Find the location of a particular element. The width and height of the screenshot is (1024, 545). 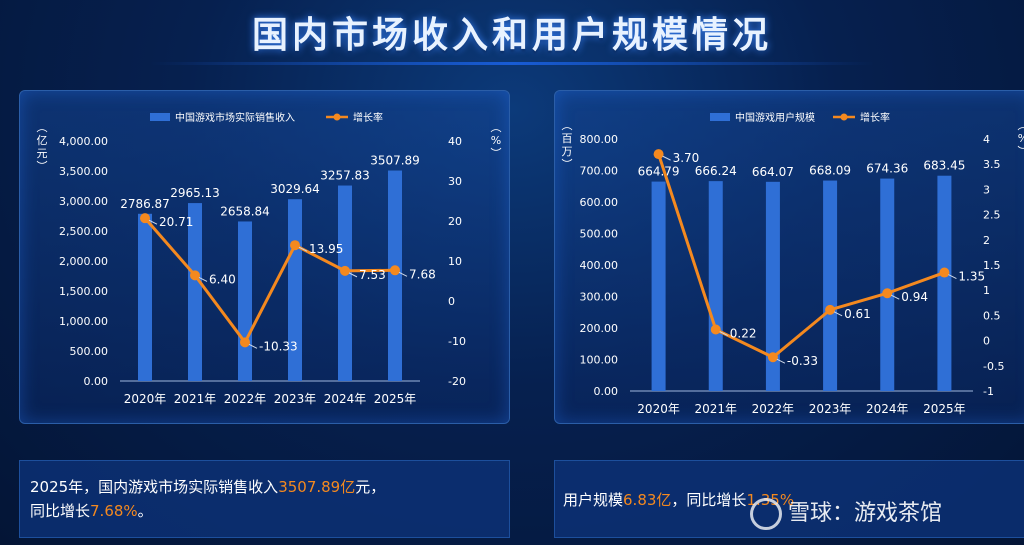

x-tick-label: 2025年 is located at coordinates (944, 409).